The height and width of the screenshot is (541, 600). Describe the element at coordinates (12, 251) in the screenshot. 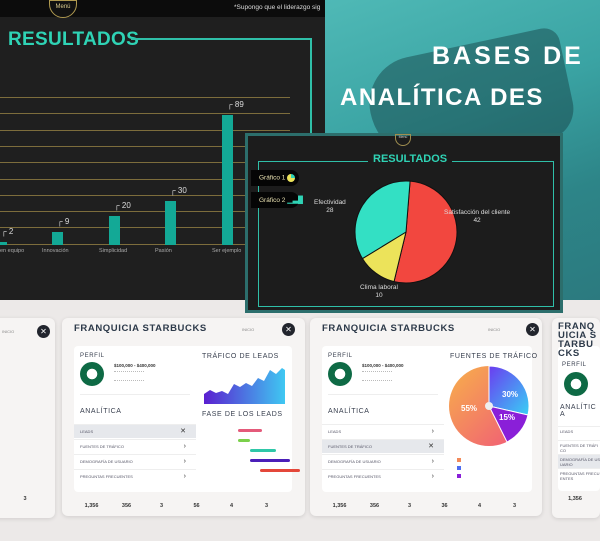

I see `bar-label: en equipo` at that location.